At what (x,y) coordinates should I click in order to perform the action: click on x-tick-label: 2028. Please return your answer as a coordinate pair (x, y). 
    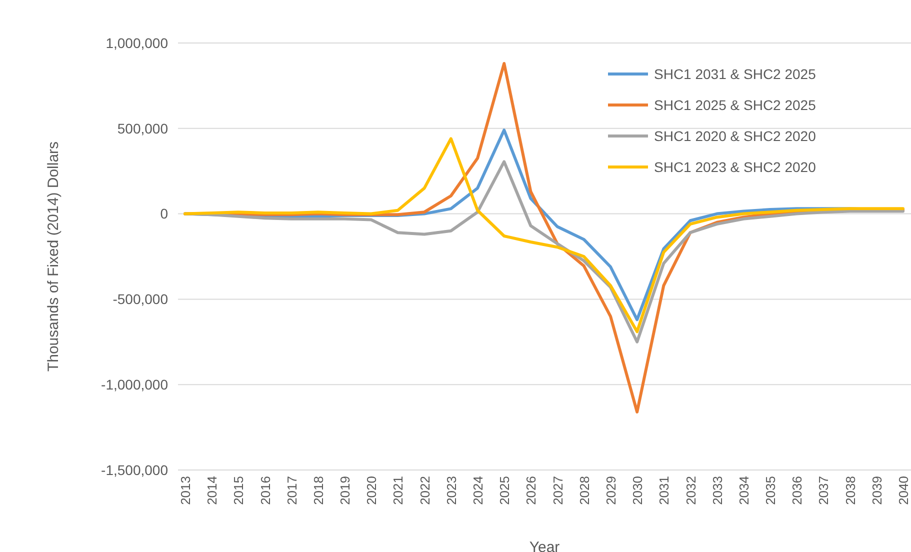
    Looking at the image, I should click on (584, 490).